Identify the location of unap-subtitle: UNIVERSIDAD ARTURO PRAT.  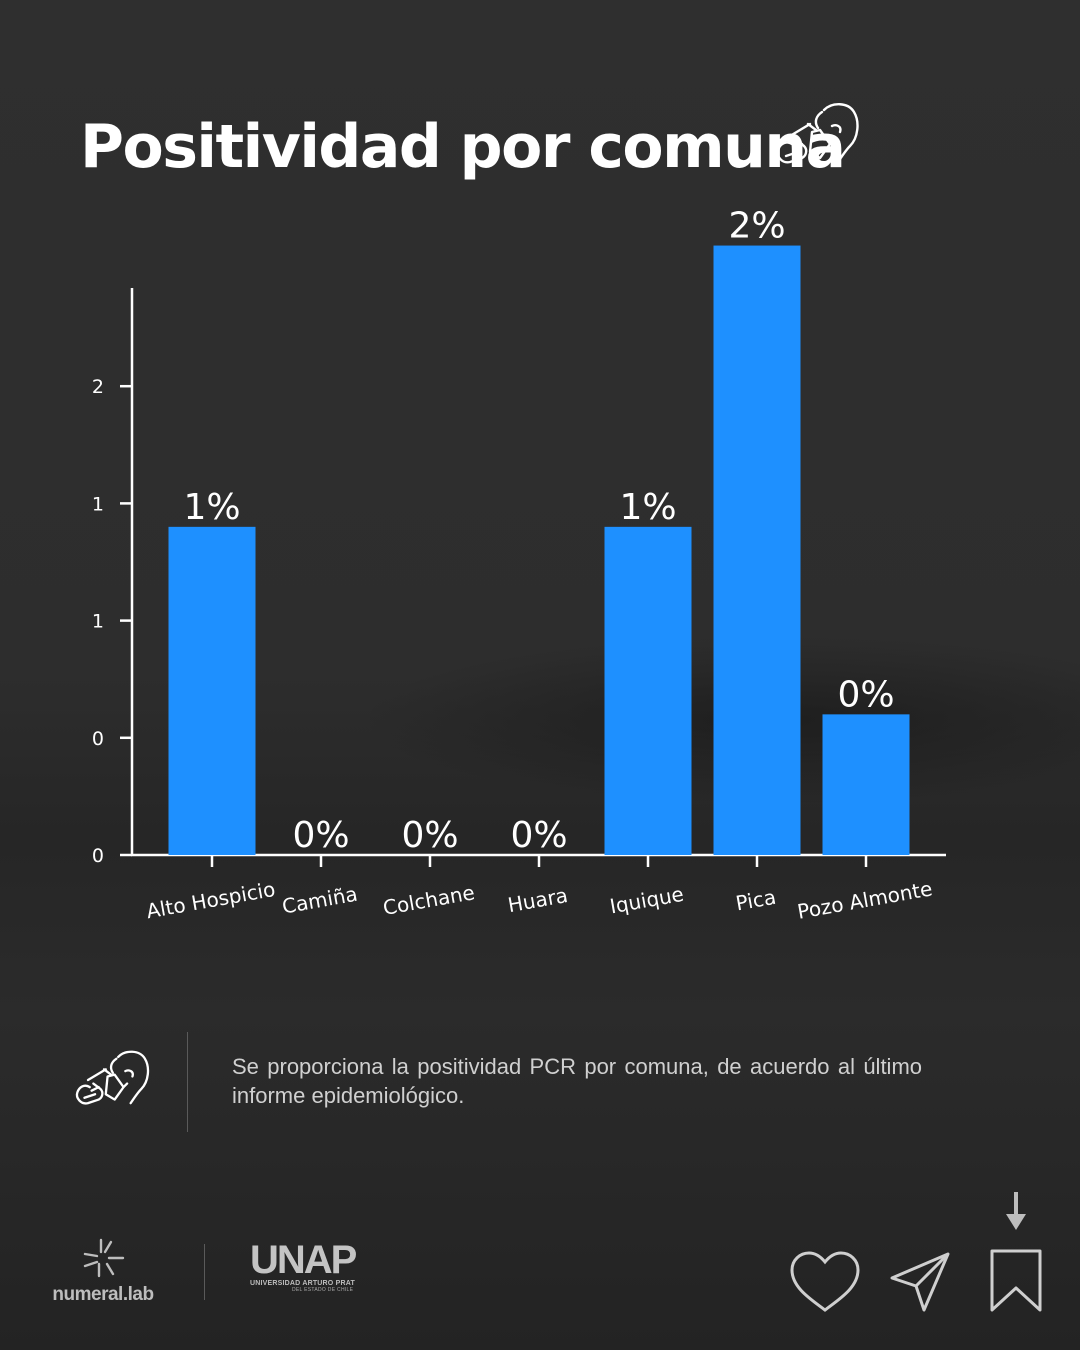
(302, 1283).